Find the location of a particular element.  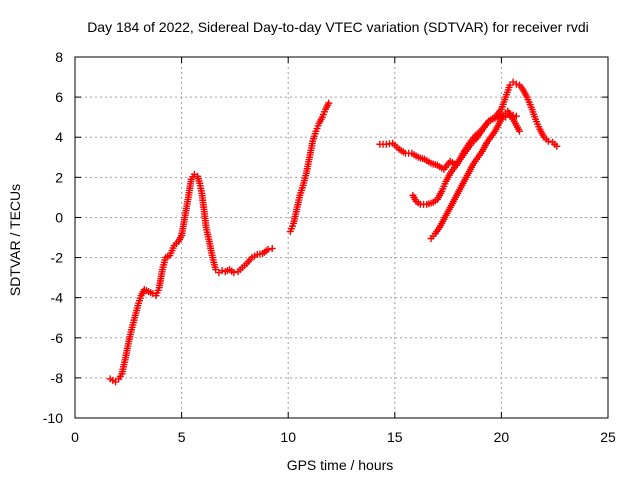

y-tick-label: 2 is located at coordinates (59, 177).